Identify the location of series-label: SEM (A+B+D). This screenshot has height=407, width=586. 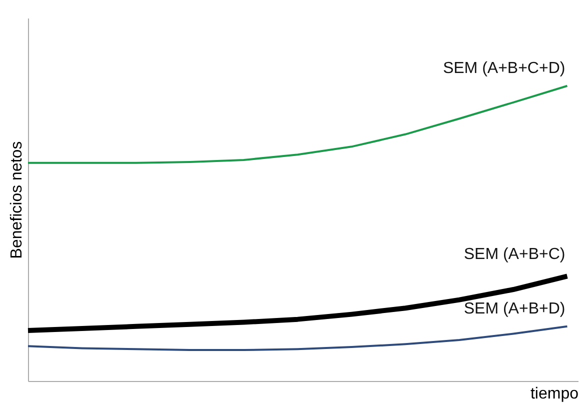
(515, 309).